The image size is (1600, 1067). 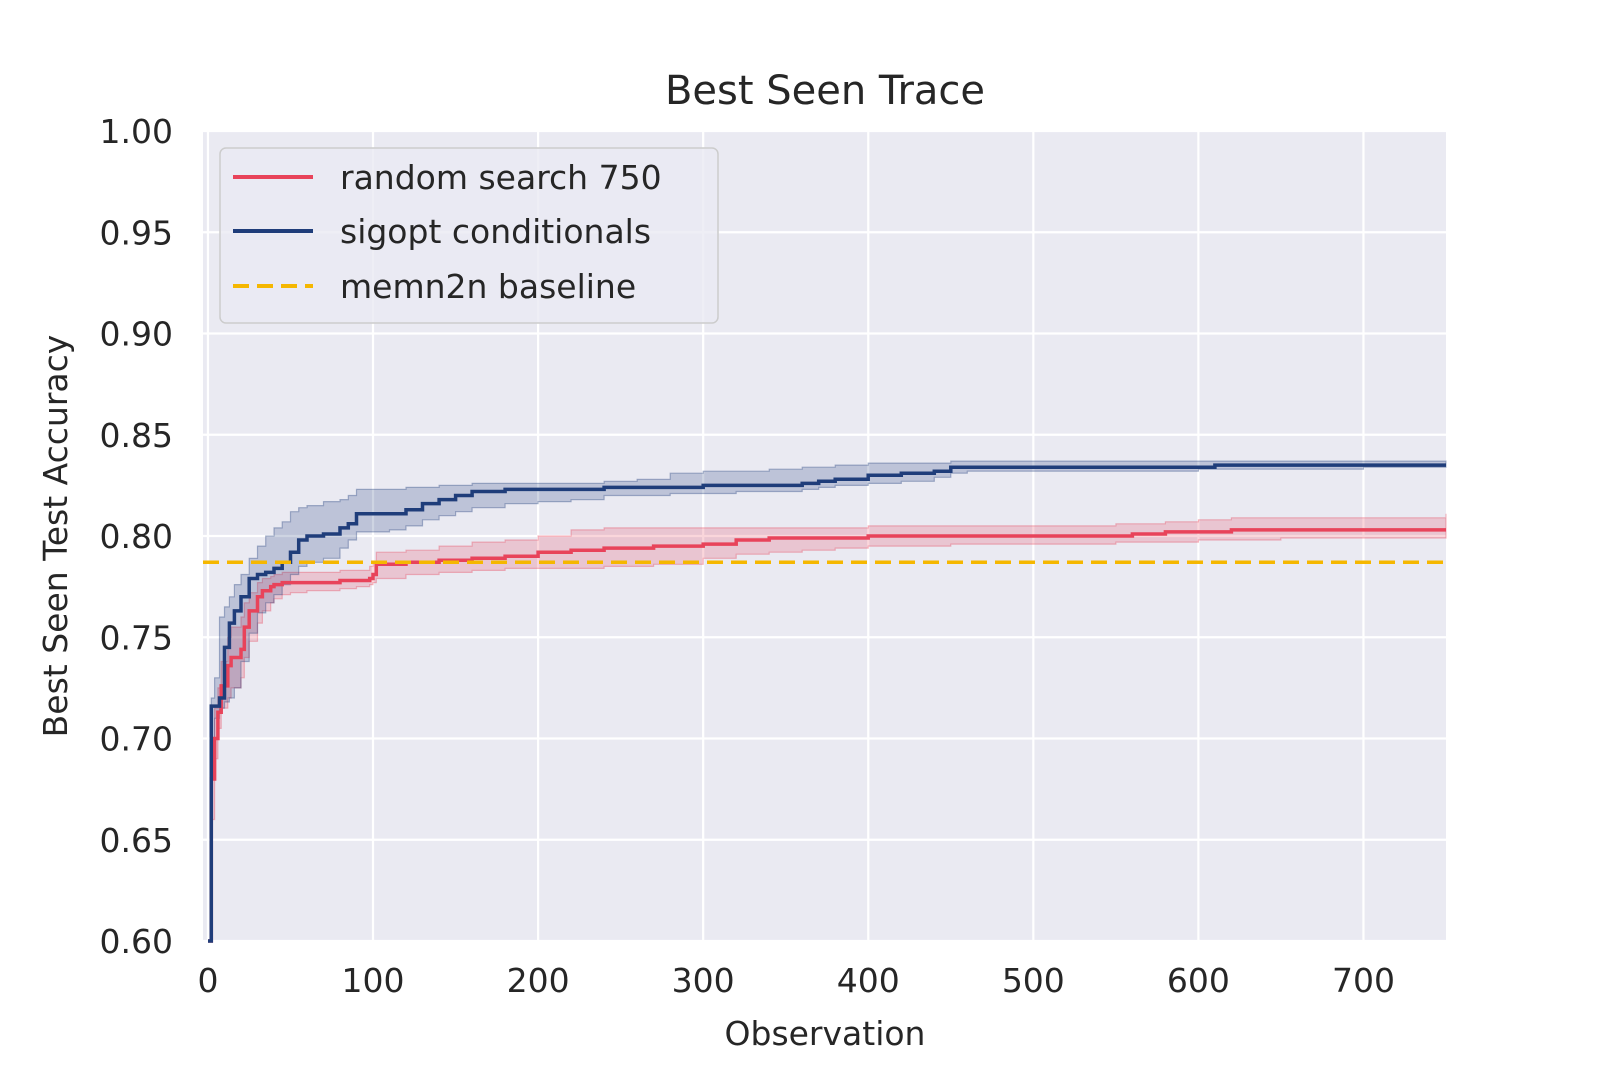 I want to click on legend-box, so click(x=469, y=235).